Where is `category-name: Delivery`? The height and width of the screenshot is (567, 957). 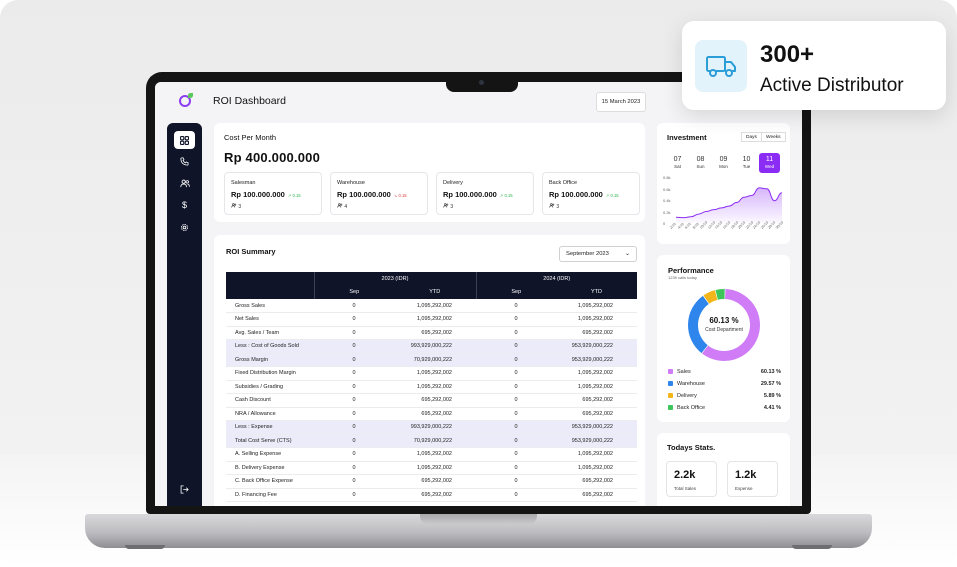 category-name: Delivery is located at coordinates (453, 183).